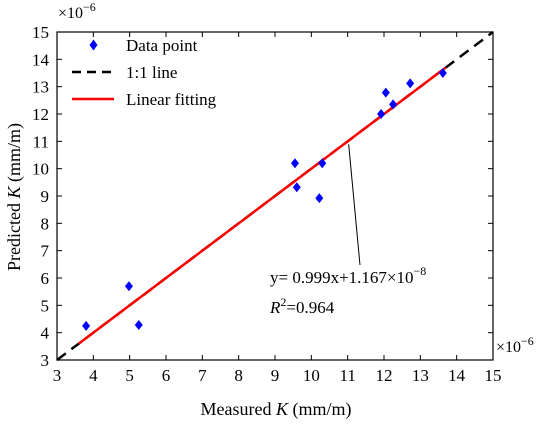 This screenshot has height=429, width=550. What do you see at coordinates (45, 305) in the screenshot?
I see `y-tick-label: 5` at bounding box center [45, 305].